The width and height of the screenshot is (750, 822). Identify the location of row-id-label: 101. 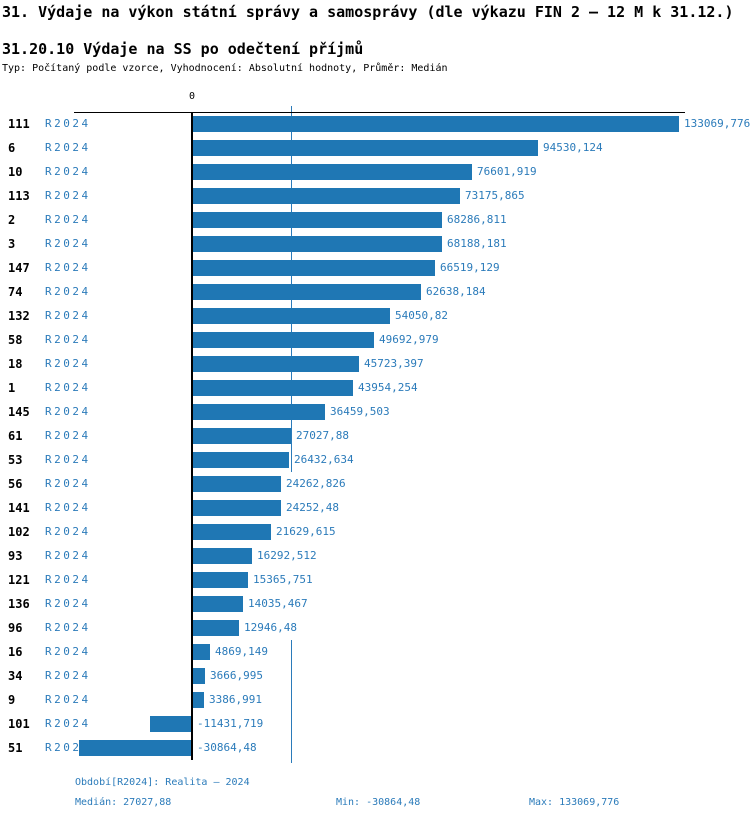
(19, 724).